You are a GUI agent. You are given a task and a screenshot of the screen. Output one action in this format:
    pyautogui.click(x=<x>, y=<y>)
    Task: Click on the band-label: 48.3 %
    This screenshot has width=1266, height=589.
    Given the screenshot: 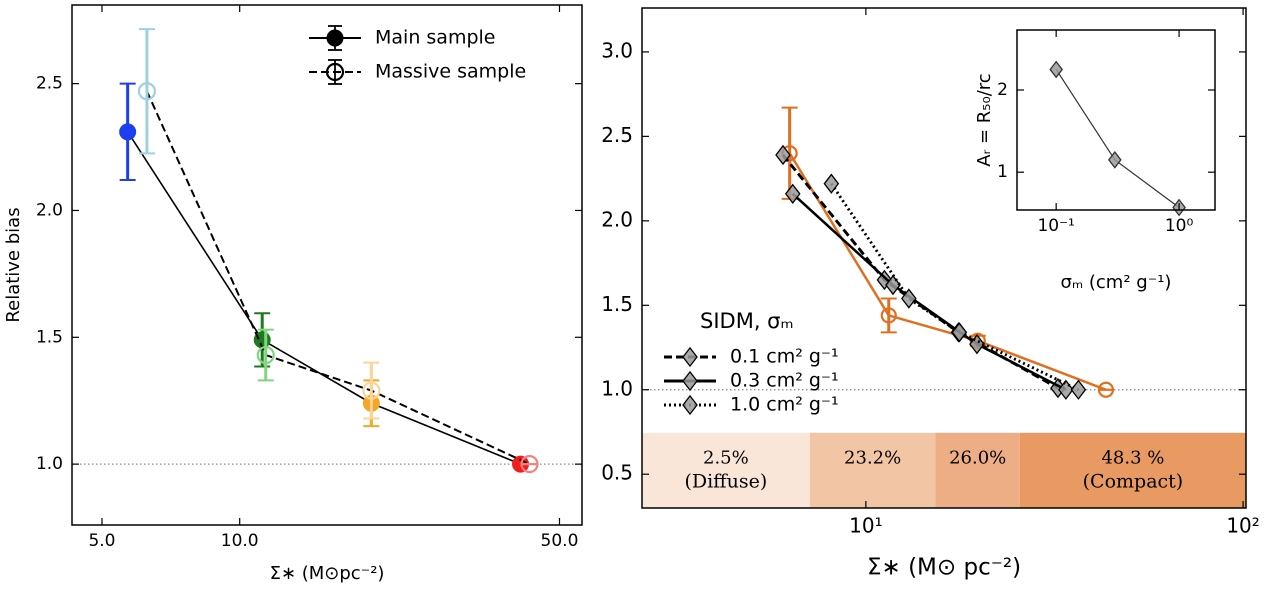 What is the action you would take?
    pyautogui.click(x=1132, y=457)
    